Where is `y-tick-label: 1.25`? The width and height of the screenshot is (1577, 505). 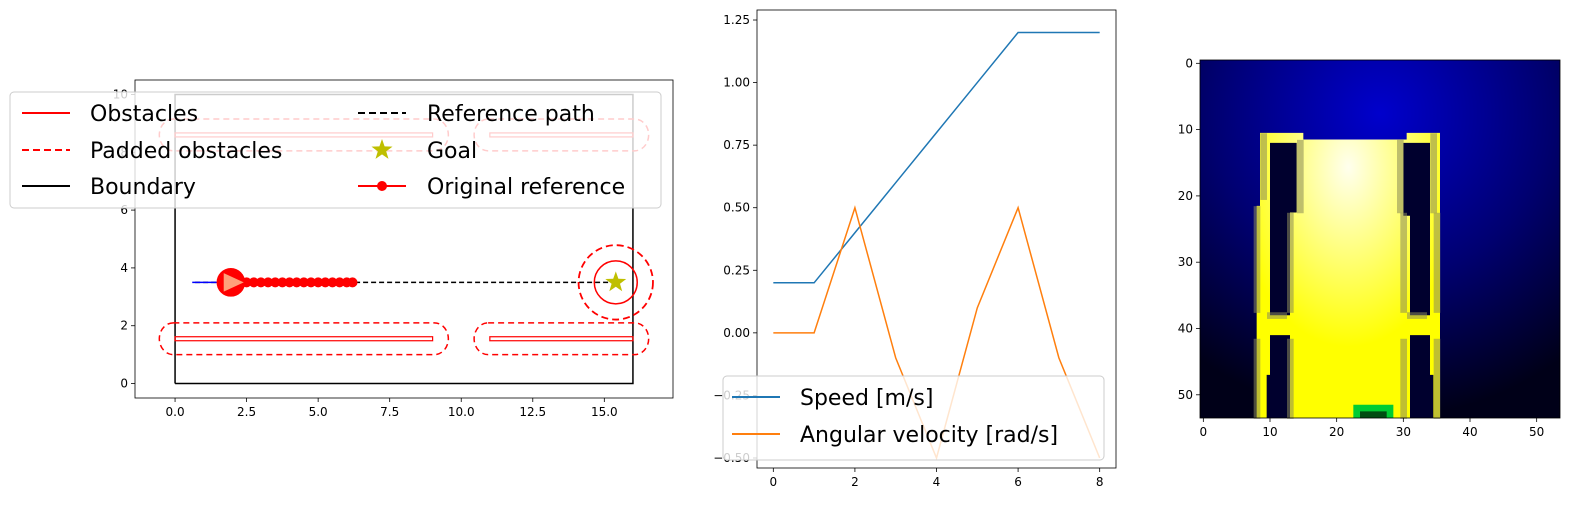
y-tick-label: 1.25 is located at coordinates (736, 20).